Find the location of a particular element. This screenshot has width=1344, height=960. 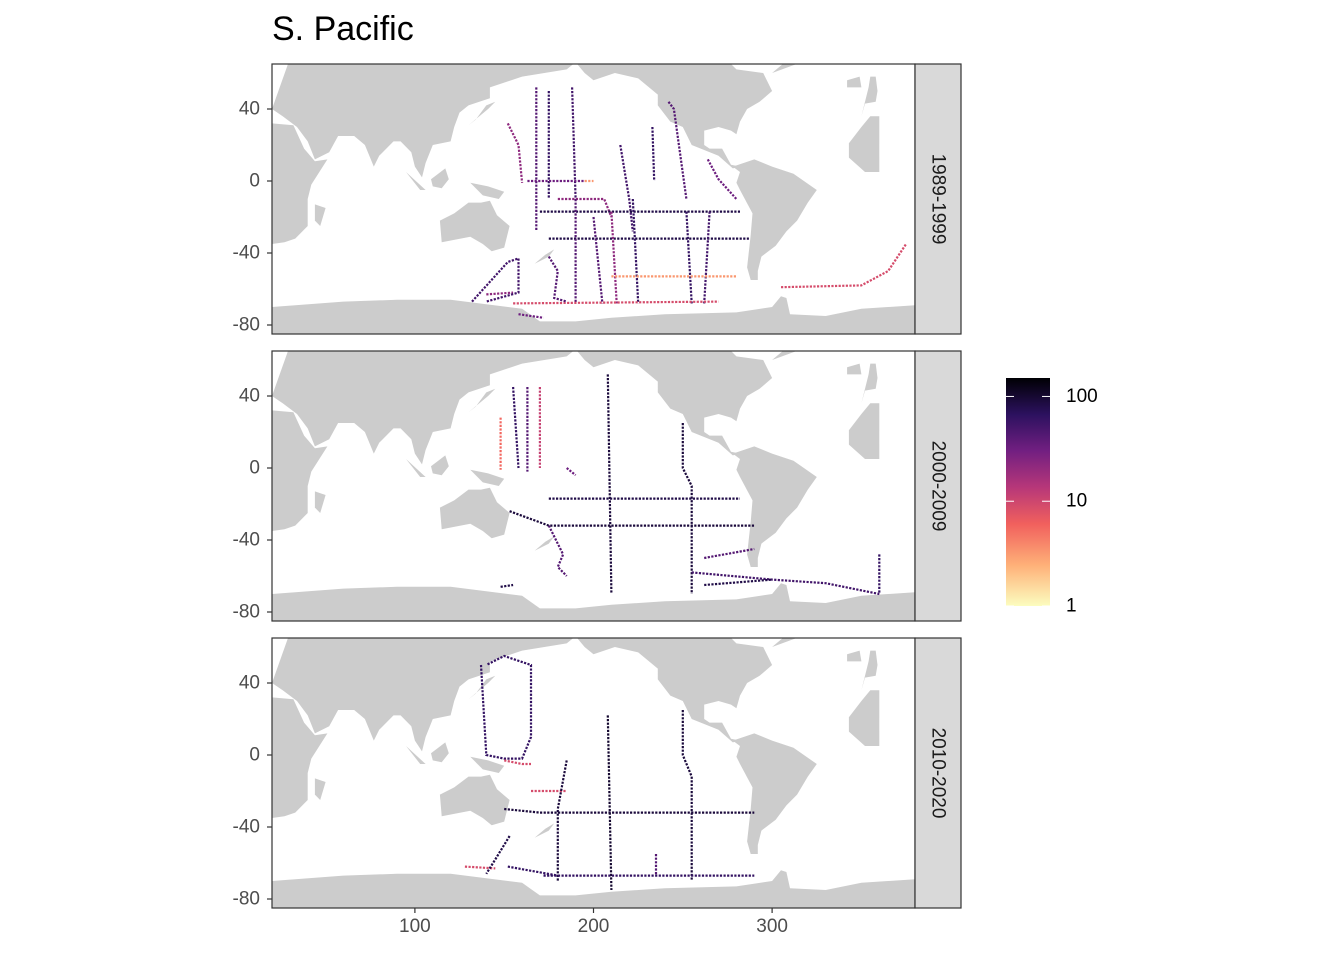

x-tick-label: 100 is located at coordinates (415, 926).